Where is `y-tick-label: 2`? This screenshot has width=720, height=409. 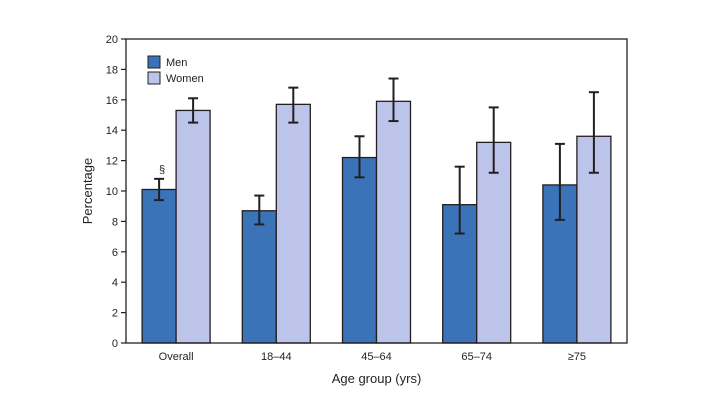 y-tick-label: 2 is located at coordinates (115, 314).